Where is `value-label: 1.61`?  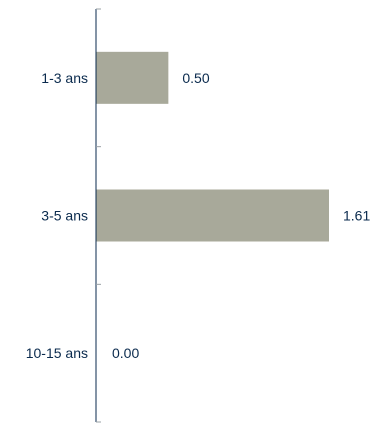 value-label: 1.61 is located at coordinates (356, 216).